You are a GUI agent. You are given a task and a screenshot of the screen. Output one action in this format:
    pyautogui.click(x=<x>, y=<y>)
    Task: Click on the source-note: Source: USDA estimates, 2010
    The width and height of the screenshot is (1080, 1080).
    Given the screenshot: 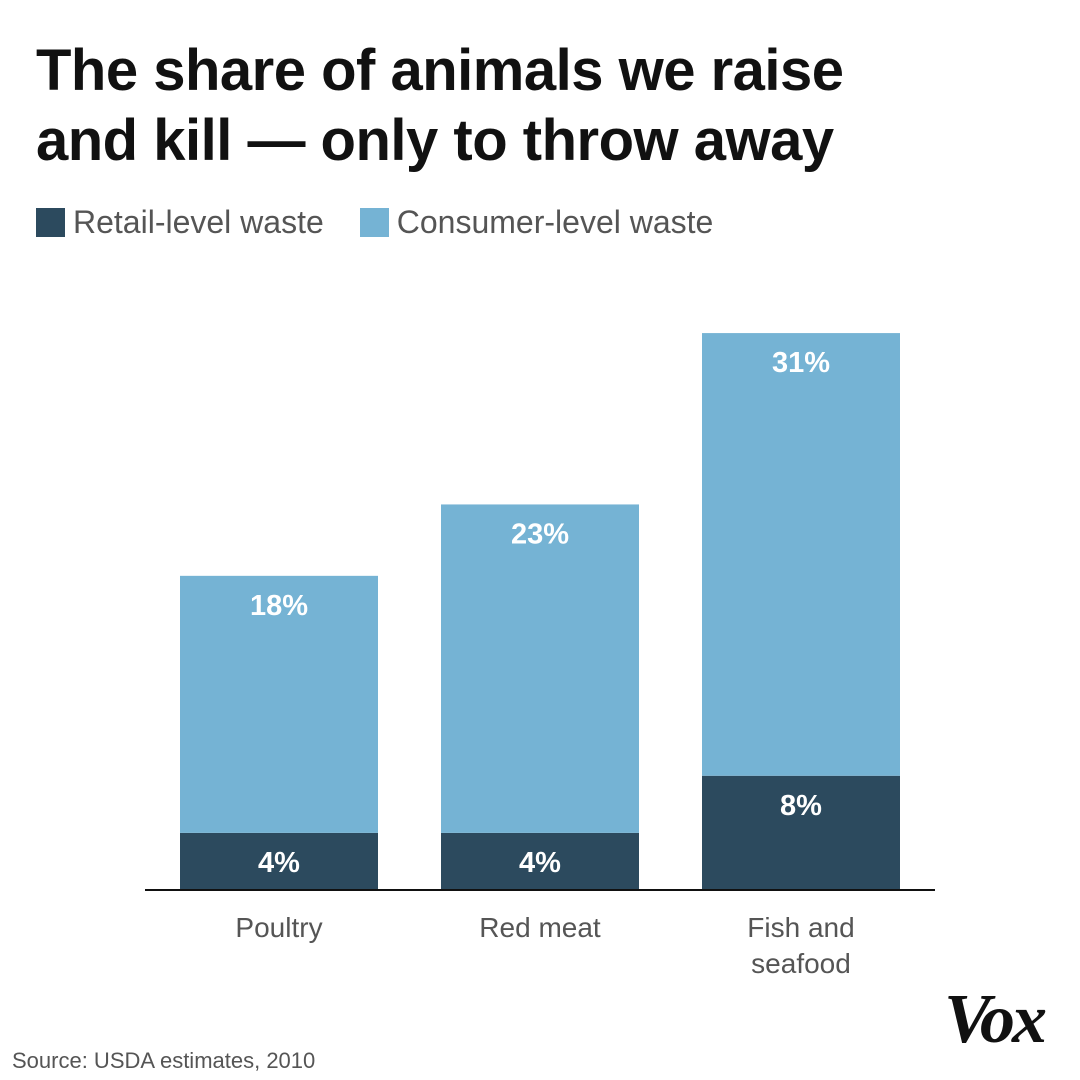 What is the action you would take?
    pyautogui.click(x=164, y=1060)
    